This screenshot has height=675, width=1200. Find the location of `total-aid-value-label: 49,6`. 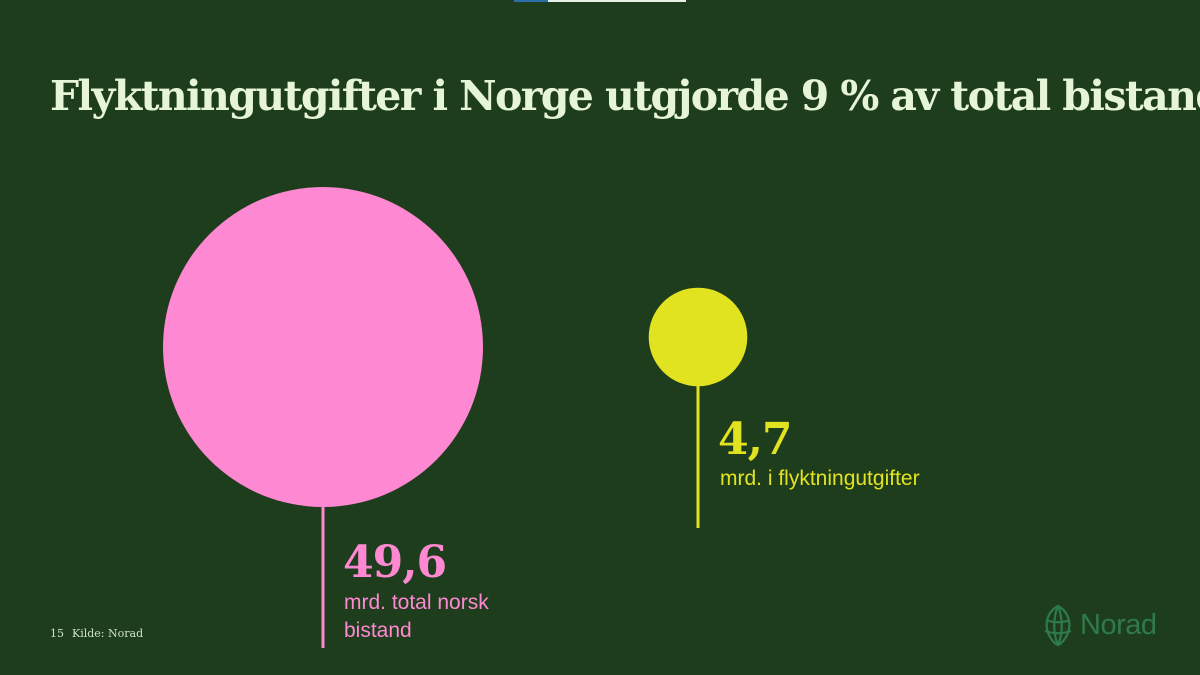

total-aid-value-label: 49,6 is located at coordinates (394, 562).